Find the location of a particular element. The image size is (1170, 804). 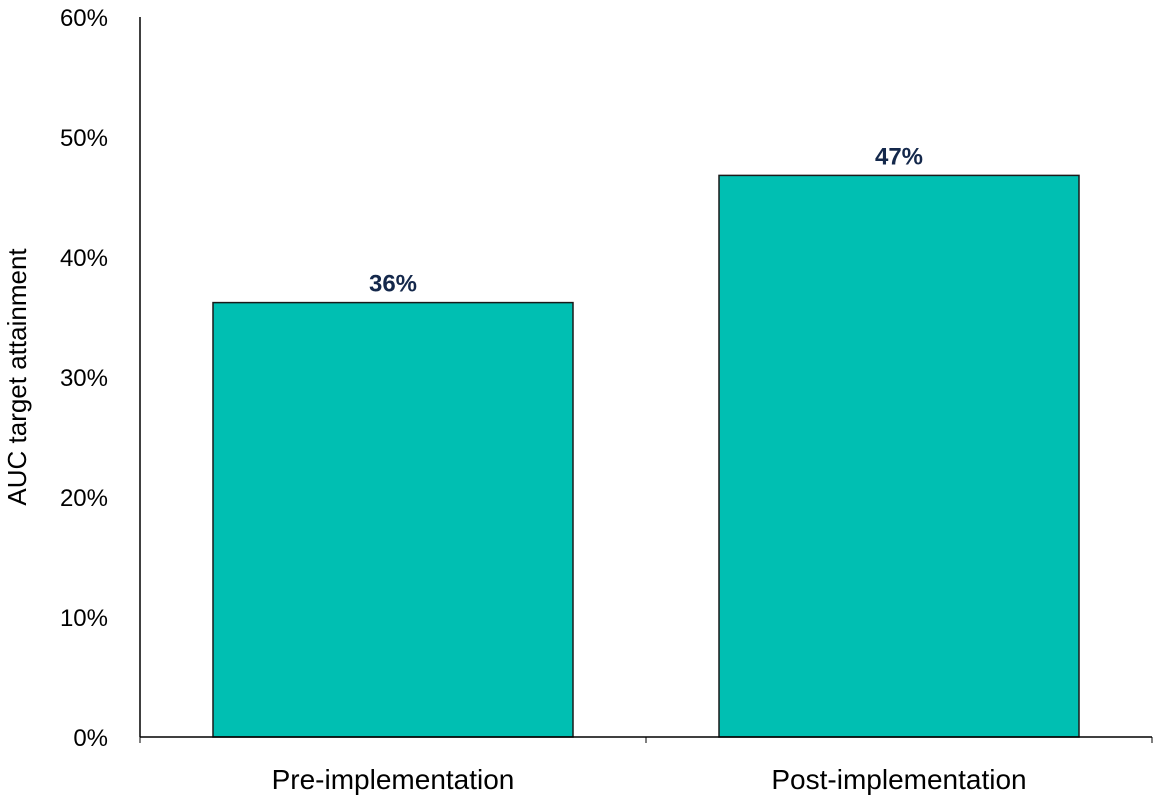

bar-value-label: 36% is located at coordinates (393, 284).